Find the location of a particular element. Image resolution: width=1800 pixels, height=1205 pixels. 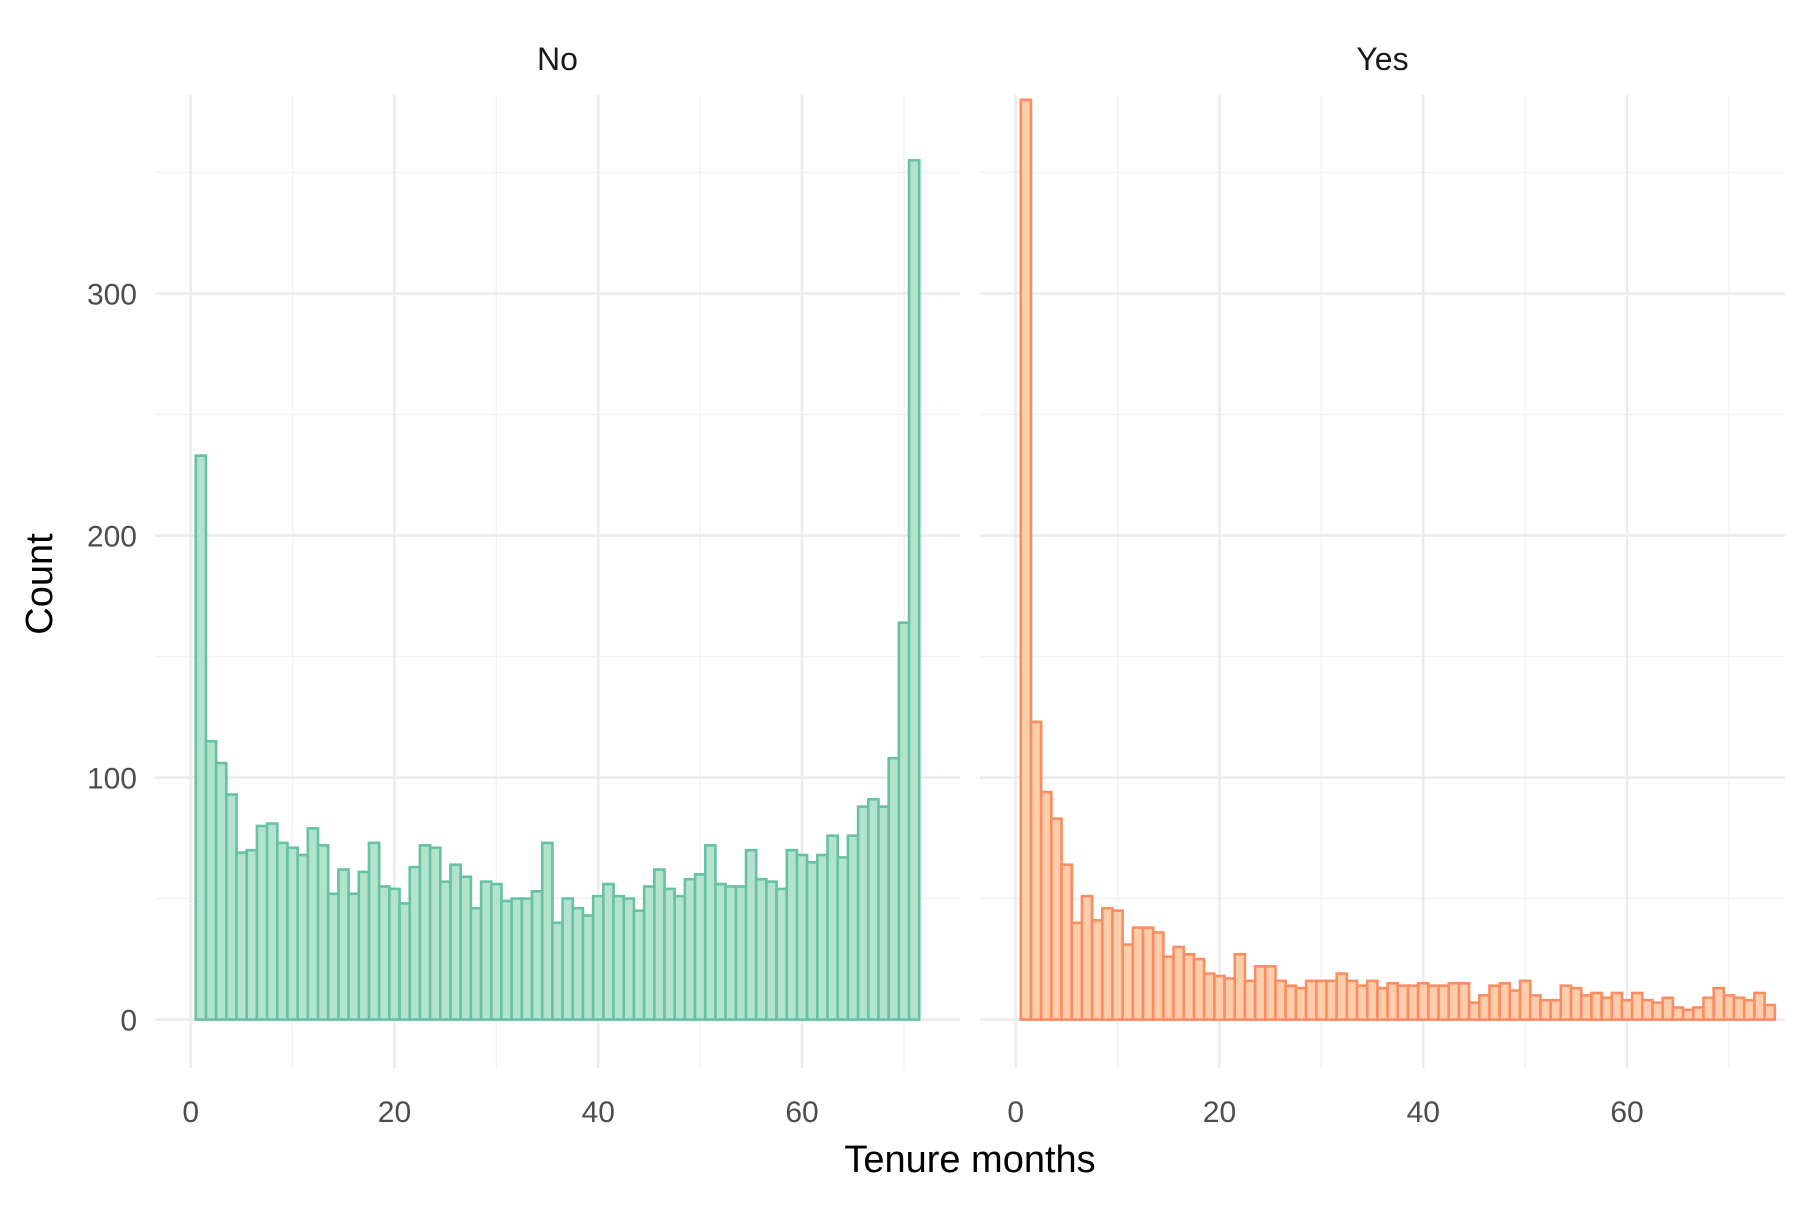

y-tick-label: 0 is located at coordinates (128, 1021).